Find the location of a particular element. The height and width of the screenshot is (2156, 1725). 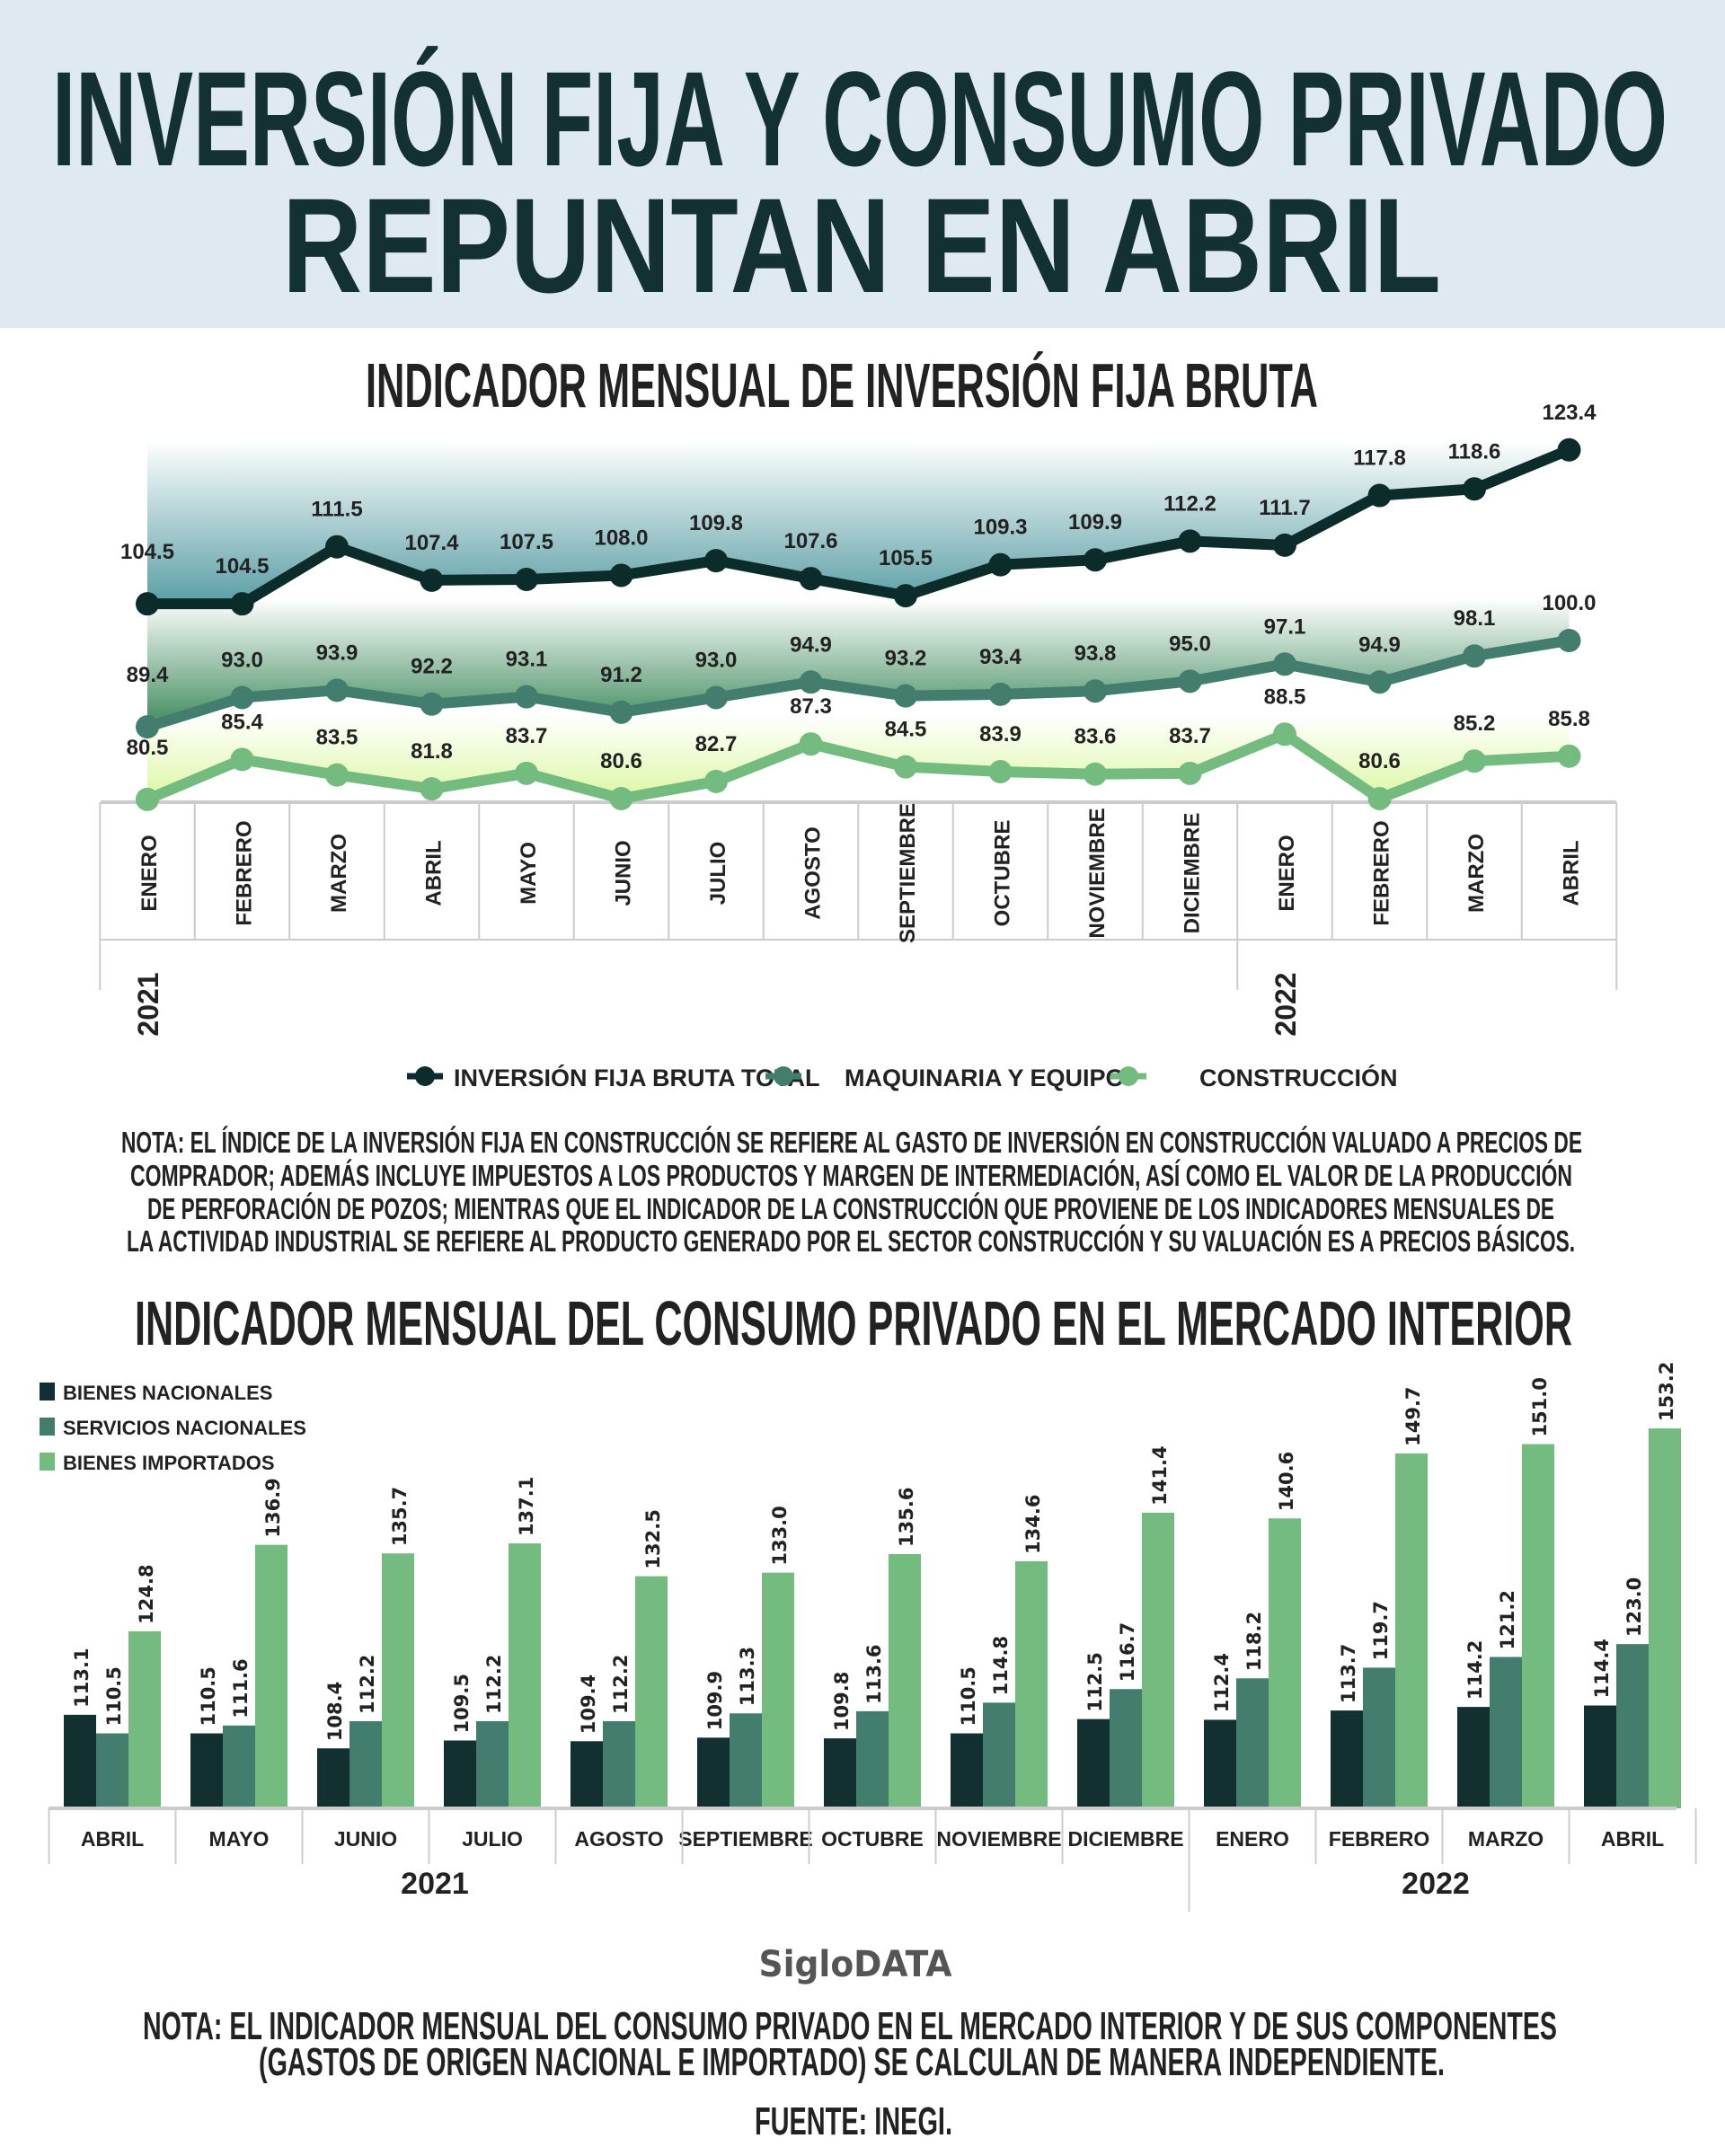

bar-value-label: 124.8 is located at coordinates (146, 1593).